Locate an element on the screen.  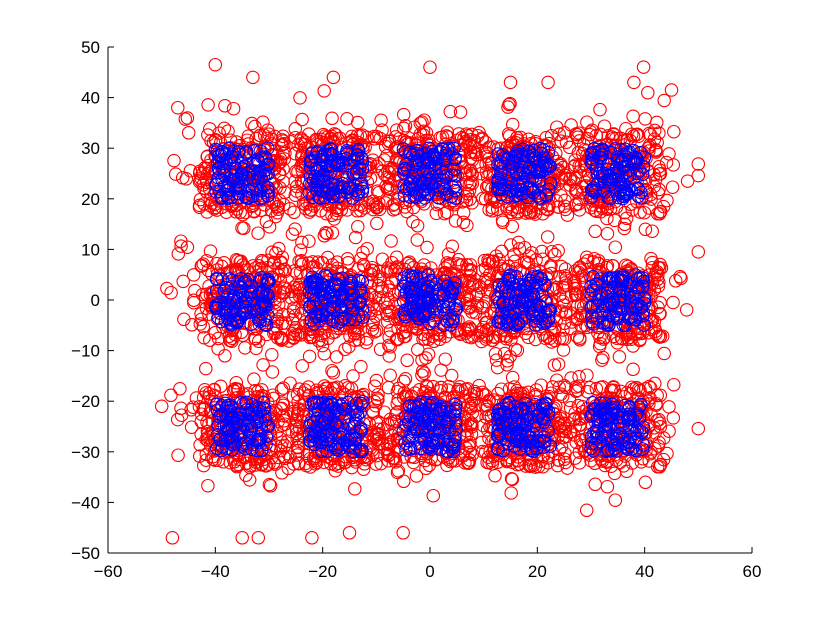
scatter-point-s0-2096 is located at coordinates (561, 266).